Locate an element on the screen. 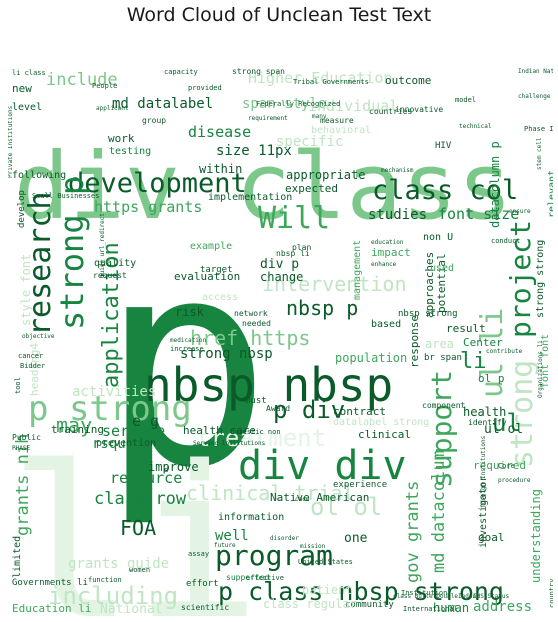 The image size is (558, 622). word-implementation: implementation is located at coordinates (250, 197).